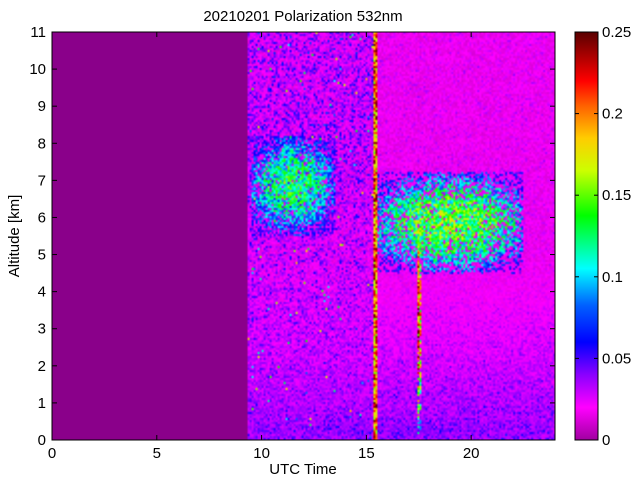 The width and height of the screenshot is (640, 480). Describe the element at coordinates (38, 32) in the screenshot. I see `y-tick-label: 11` at that location.